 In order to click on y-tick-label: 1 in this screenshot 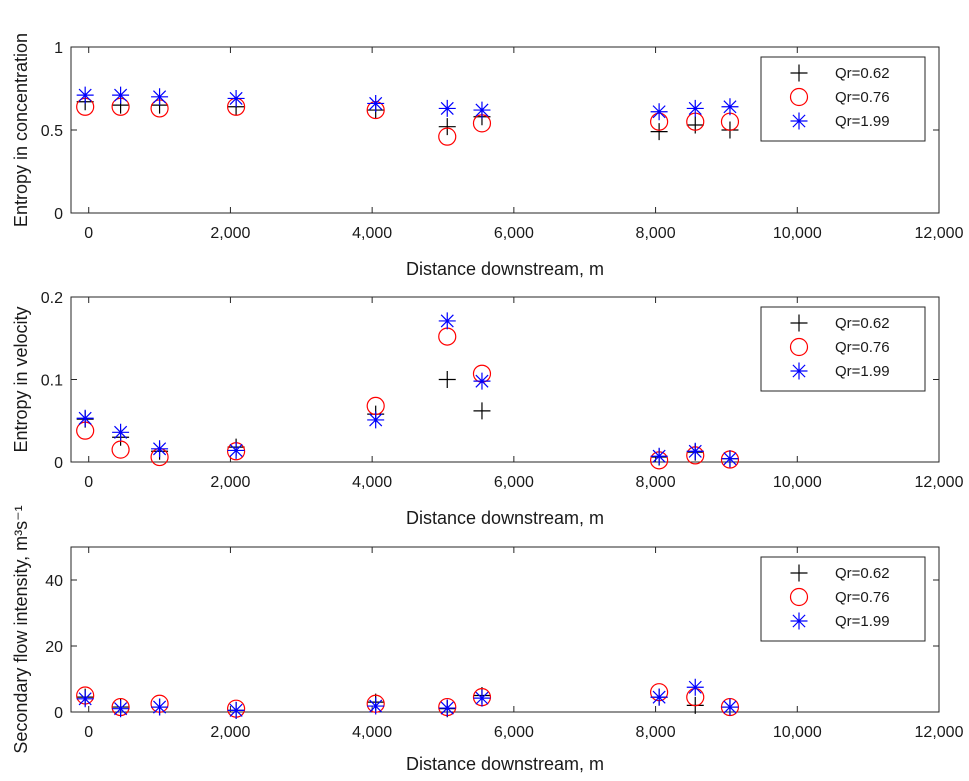, I will do `click(58, 48)`.